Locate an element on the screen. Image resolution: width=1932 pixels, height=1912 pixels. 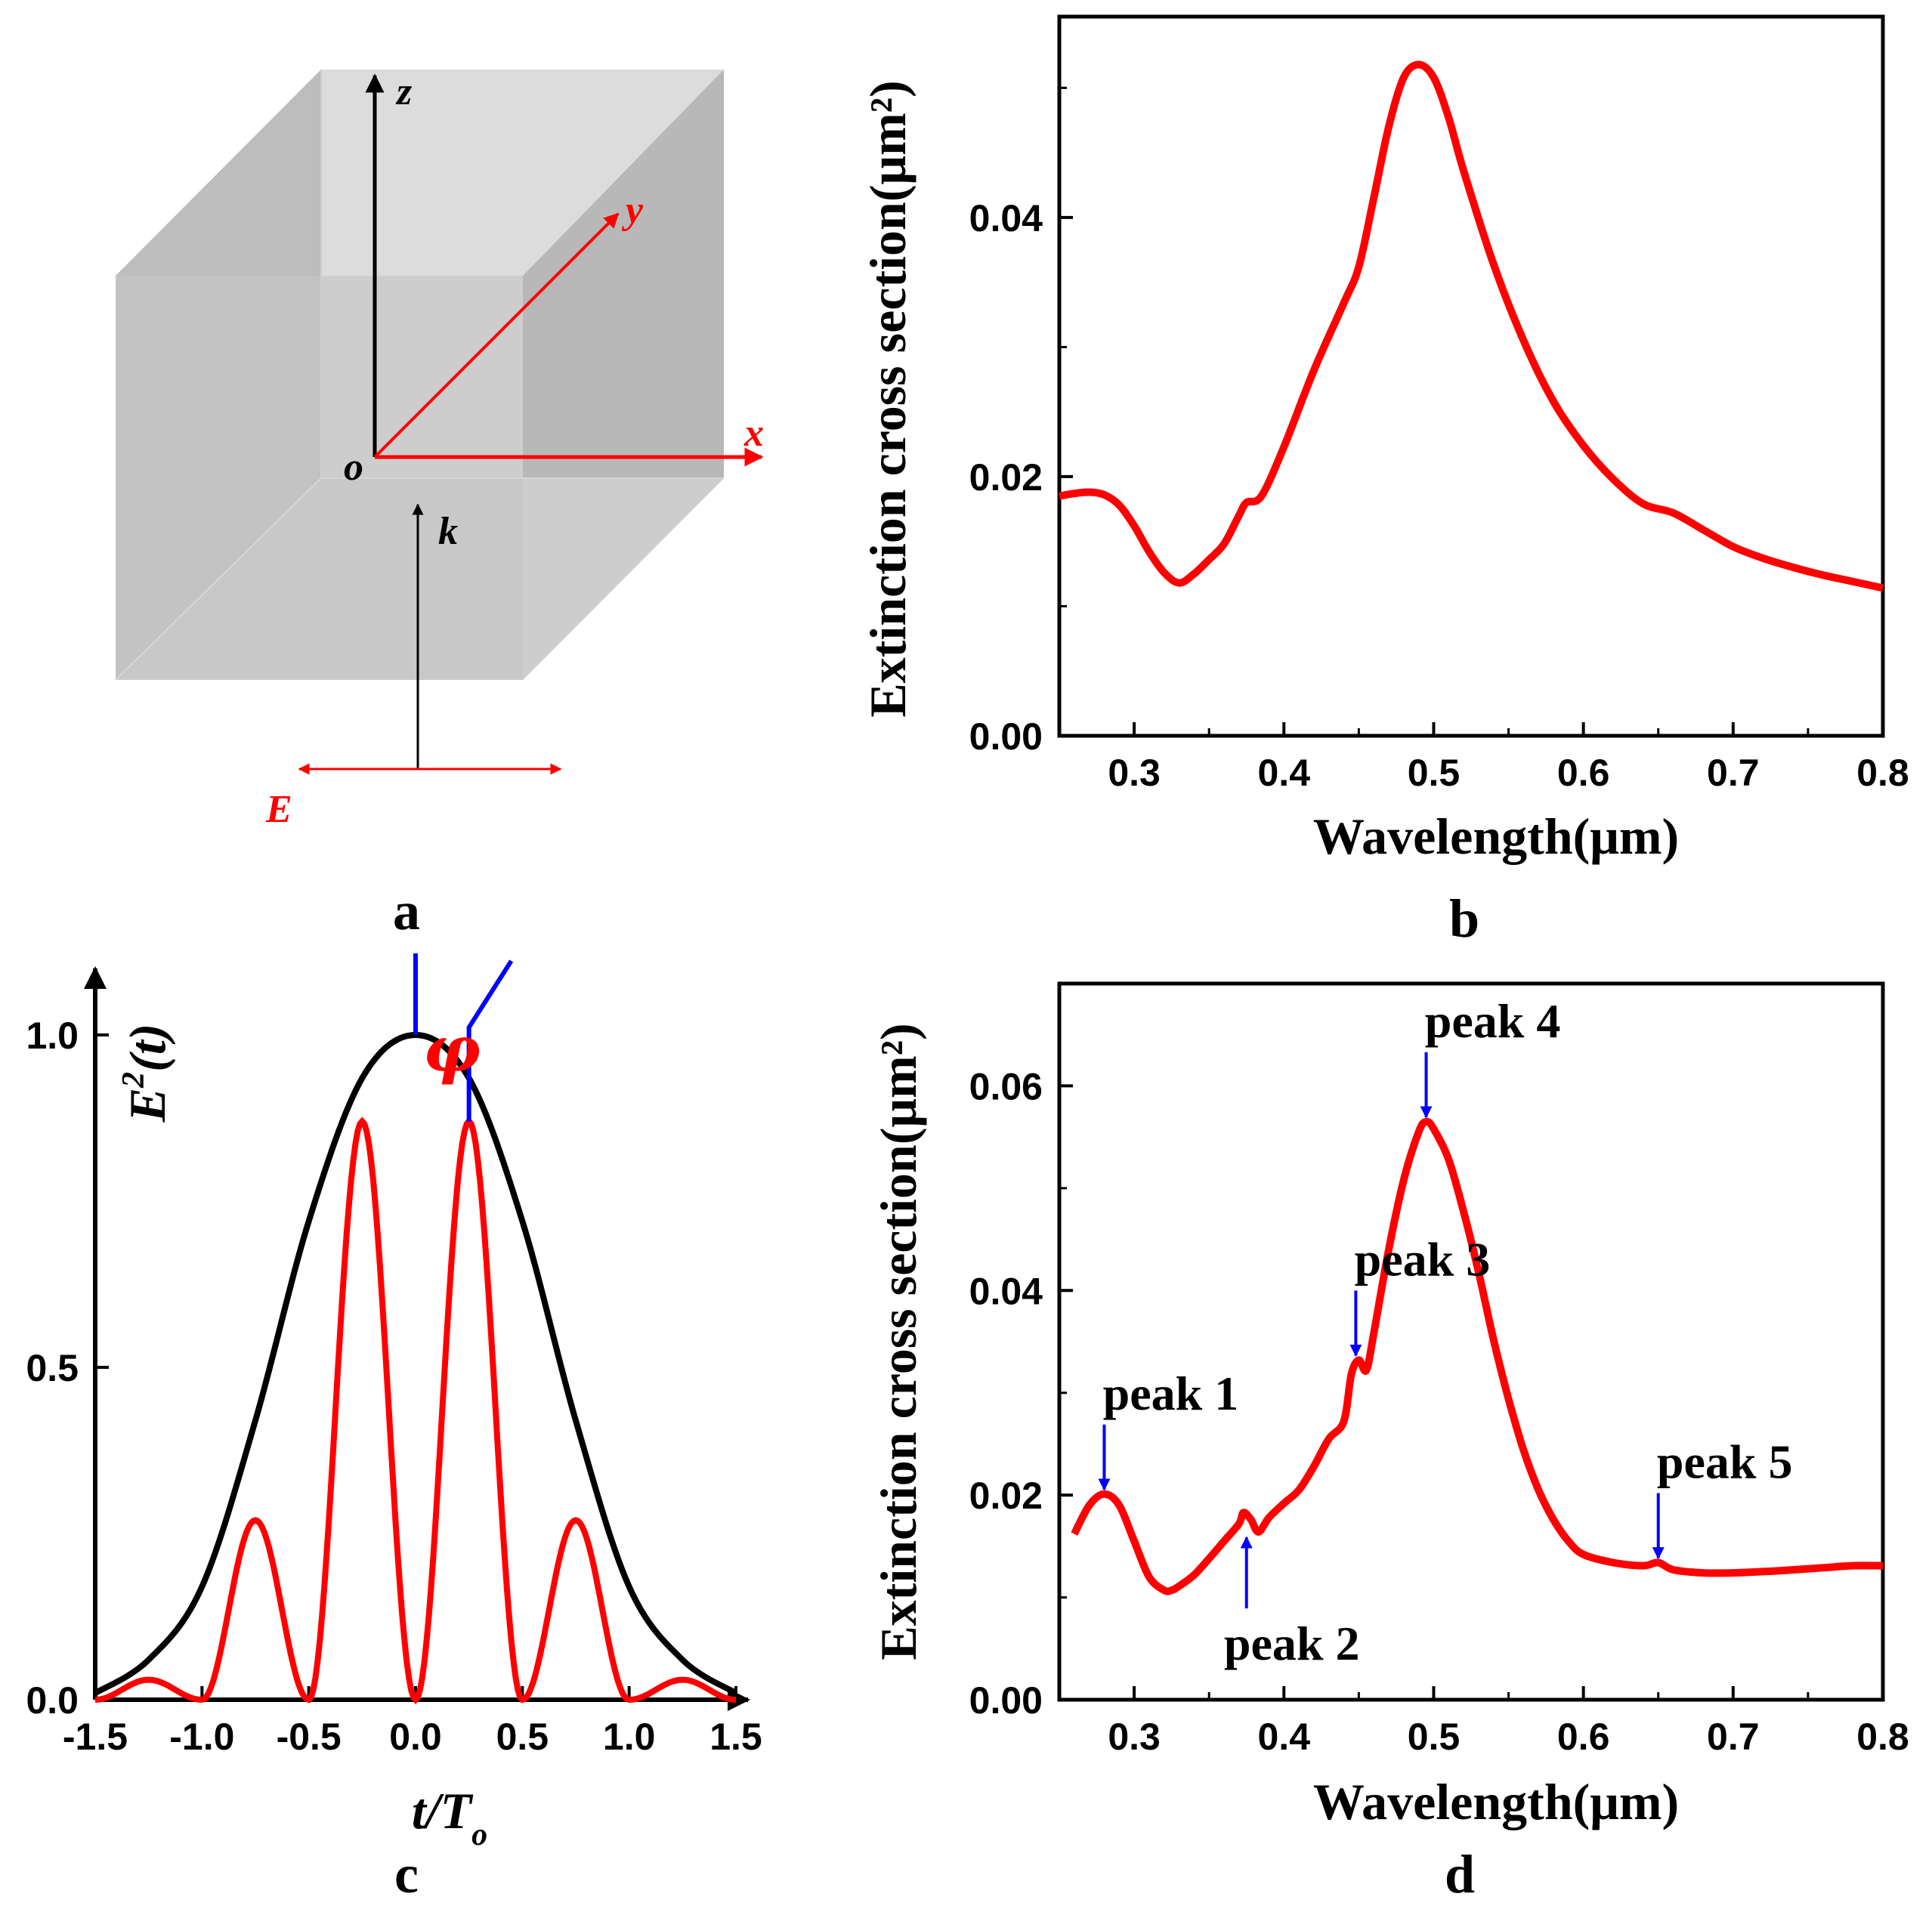
y-axis-label: E2(t) is located at coordinates (146, 1073).